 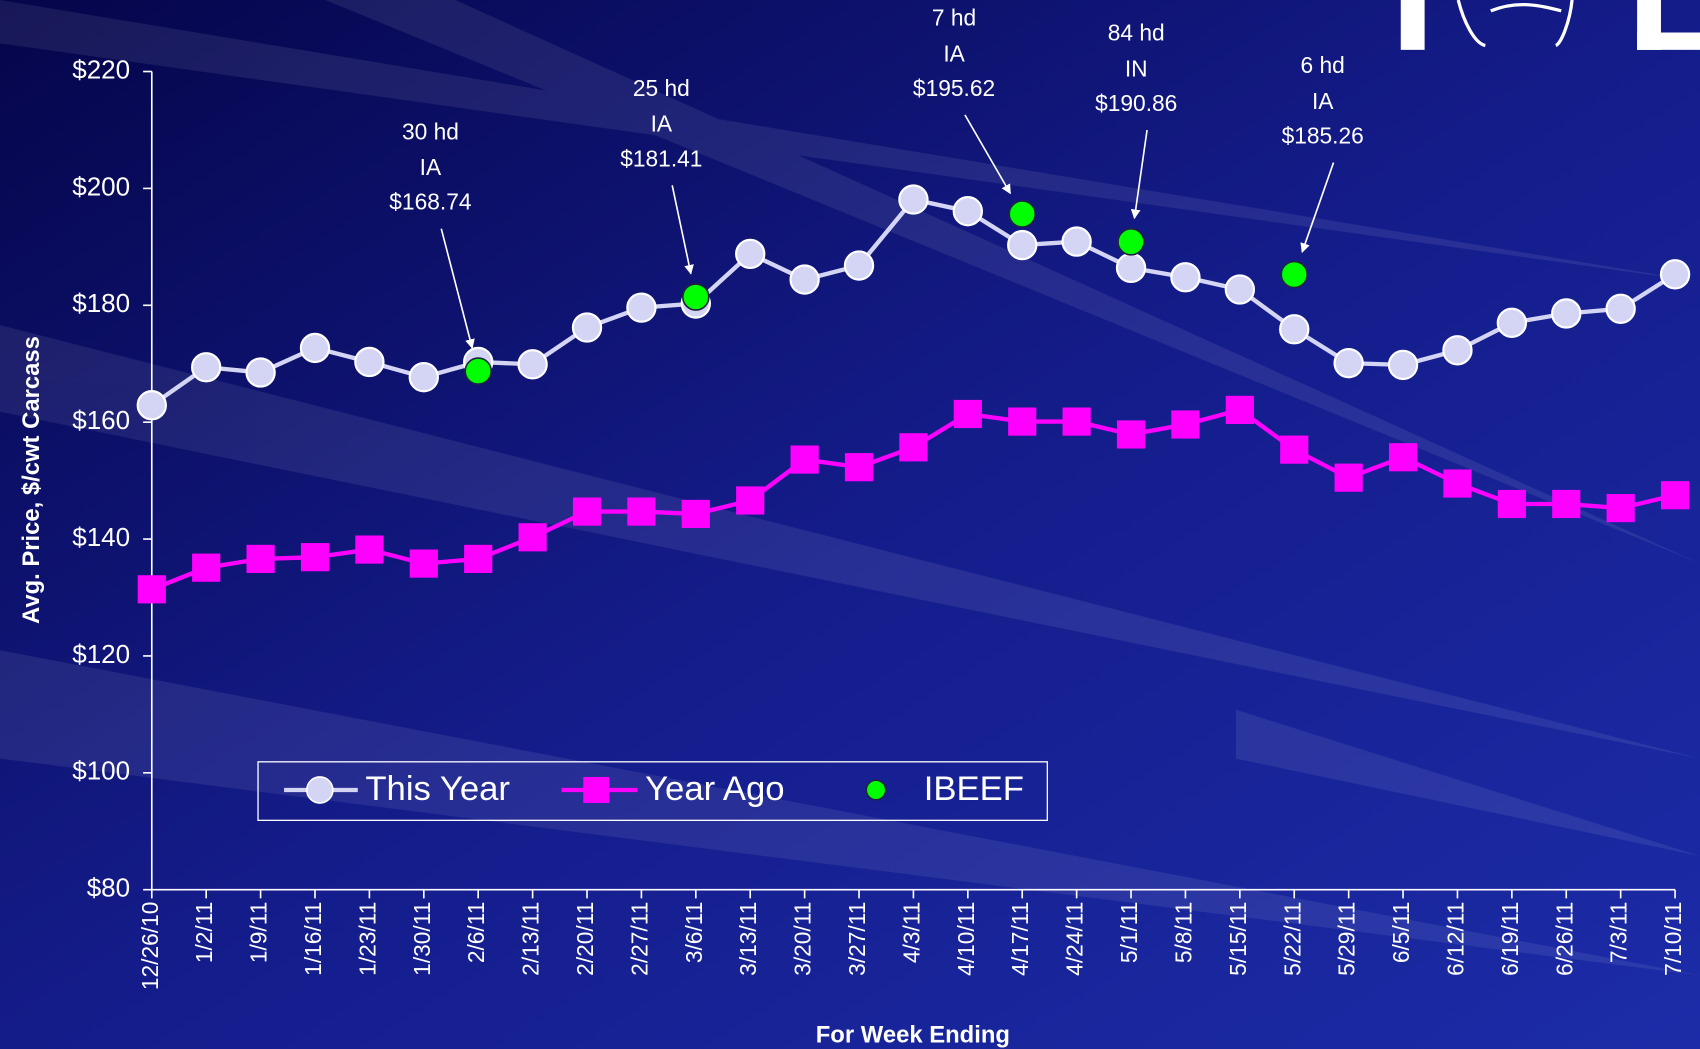 What do you see at coordinates (1510, 939) in the screenshot?
I see `x-tick-label: 6/19/11` at bounding box center [1510, 939].